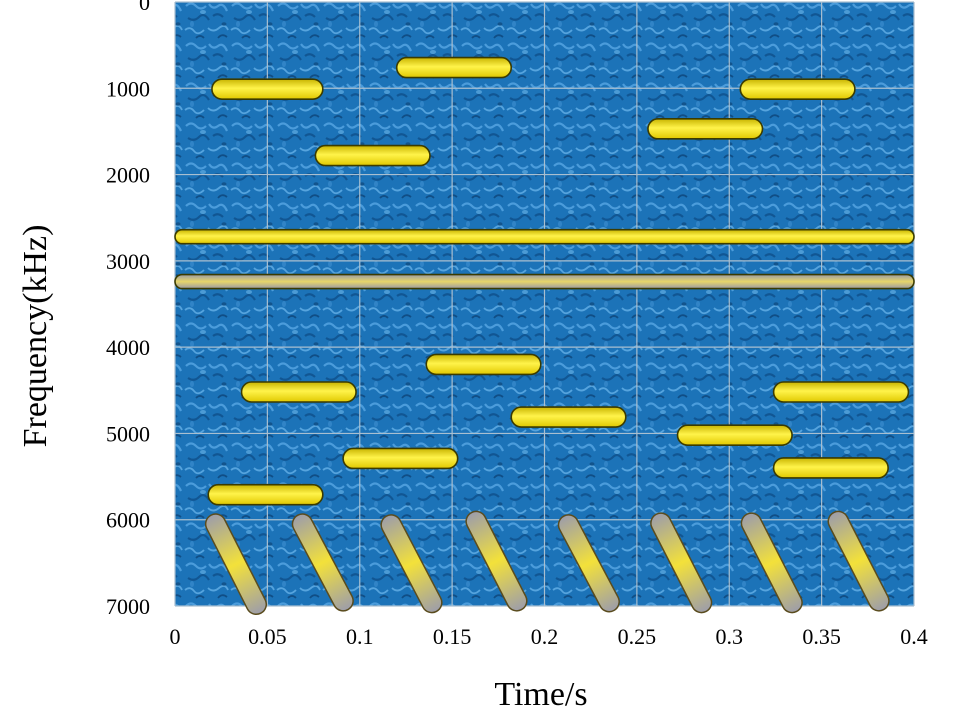  What do you see at coordinates (821, 636) in the screenshot?
I see `x-tick-label: 0.35` at bounding box center [821, 636].